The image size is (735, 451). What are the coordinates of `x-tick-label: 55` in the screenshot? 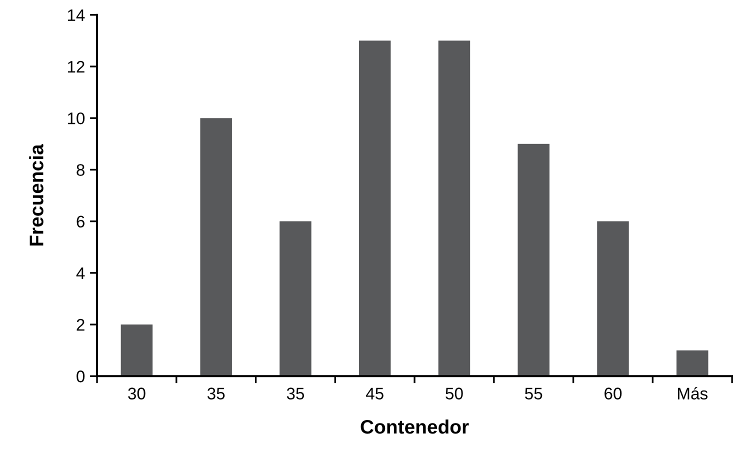 It's located at (533, 394).